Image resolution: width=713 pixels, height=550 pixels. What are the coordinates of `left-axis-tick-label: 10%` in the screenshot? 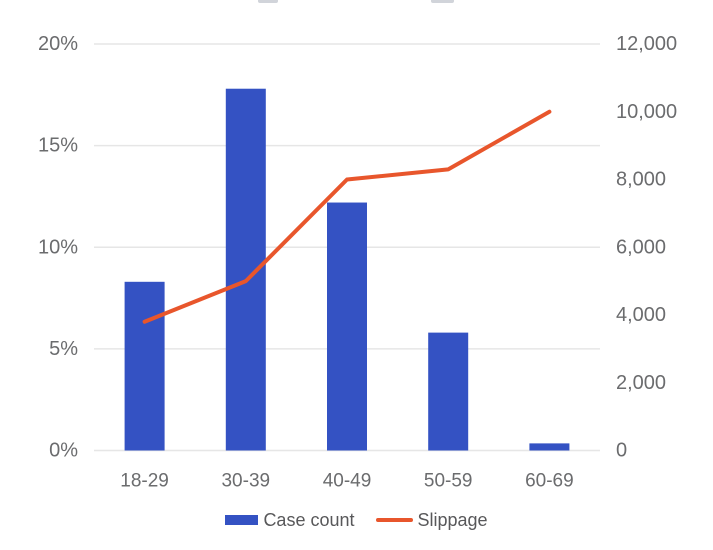 It's located at (58, 247).